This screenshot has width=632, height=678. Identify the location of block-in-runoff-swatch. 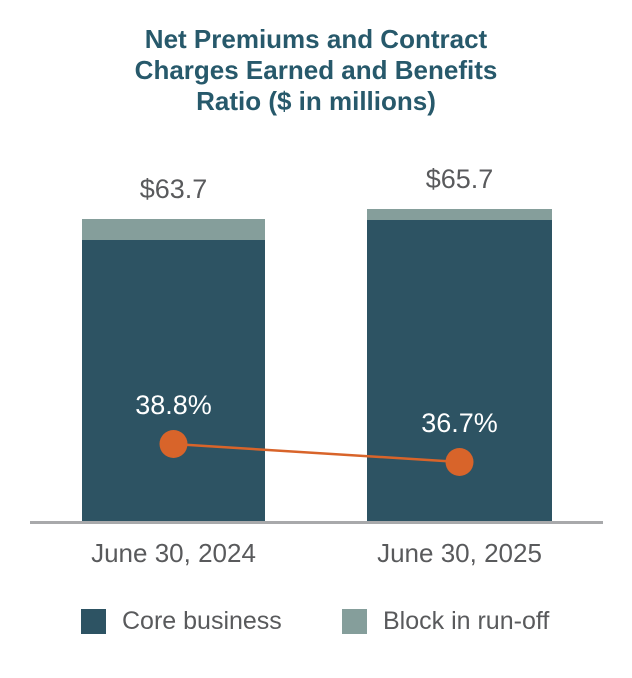
(354, 621).